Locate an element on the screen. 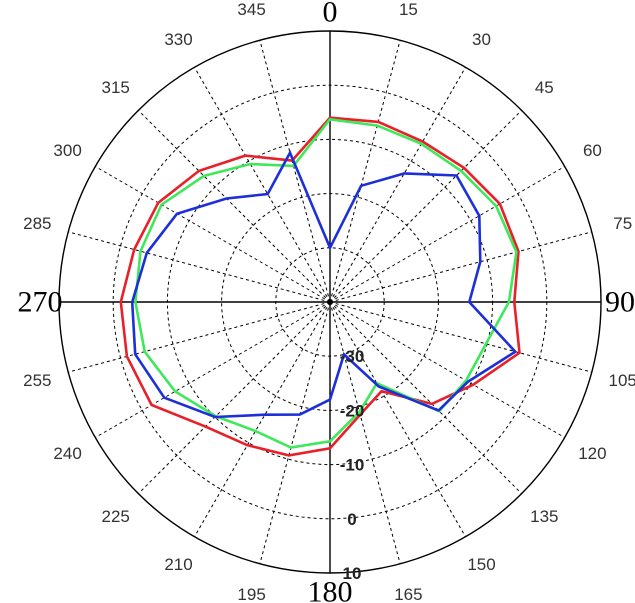 This screenshot has height=603, width=635. angle-label-150: 150 is located at coordinates (481, 564).